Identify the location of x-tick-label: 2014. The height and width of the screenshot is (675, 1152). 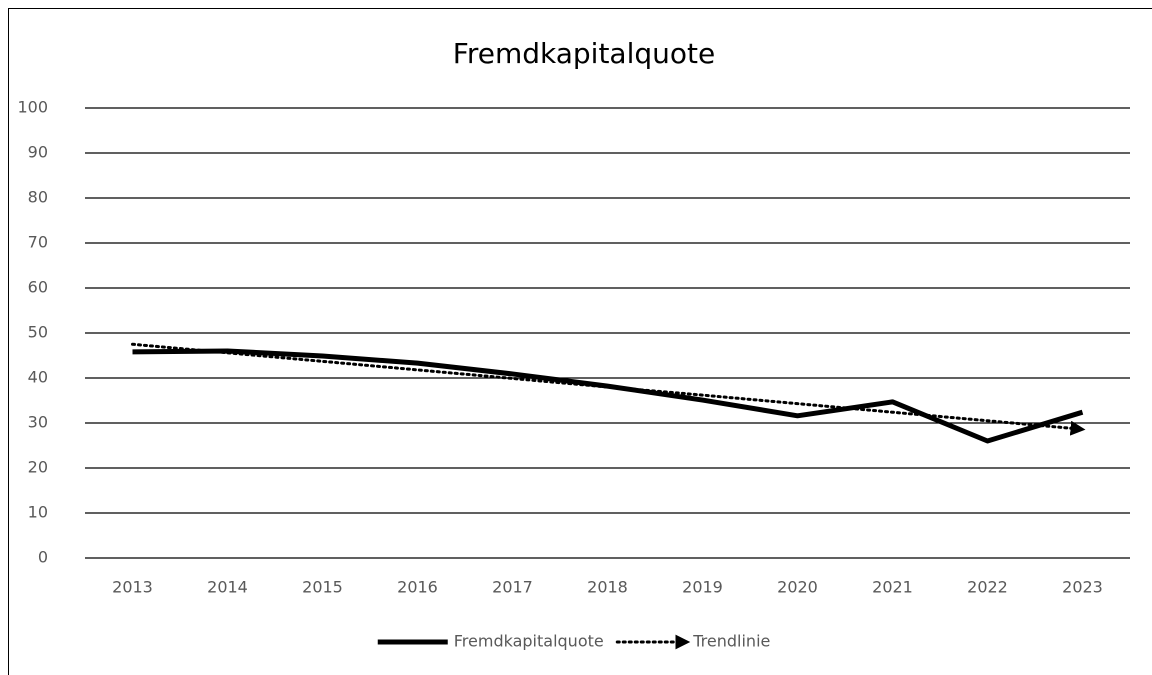
(227, 587).